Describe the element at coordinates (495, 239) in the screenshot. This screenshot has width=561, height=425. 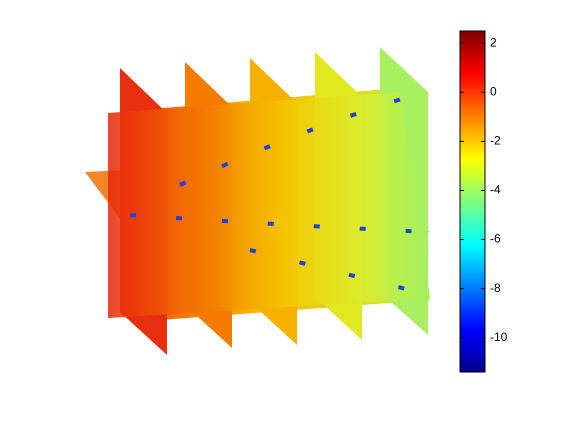
I see `tick-label: -6` at that location.